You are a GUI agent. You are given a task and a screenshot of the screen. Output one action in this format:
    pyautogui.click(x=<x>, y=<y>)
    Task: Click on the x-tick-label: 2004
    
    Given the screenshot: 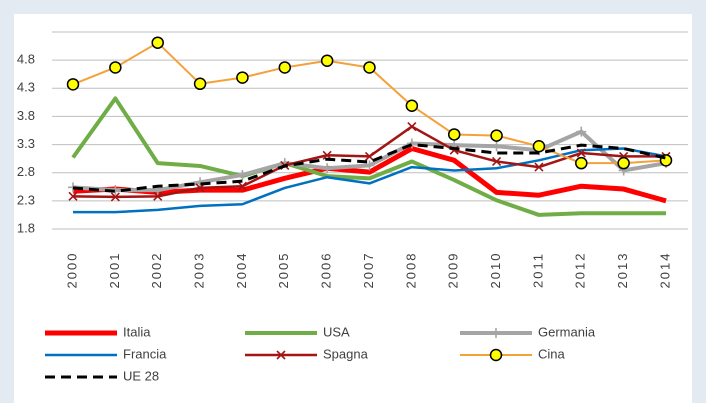 What is the action you would take?
    pyautogui.click(x=241, y=270)
    